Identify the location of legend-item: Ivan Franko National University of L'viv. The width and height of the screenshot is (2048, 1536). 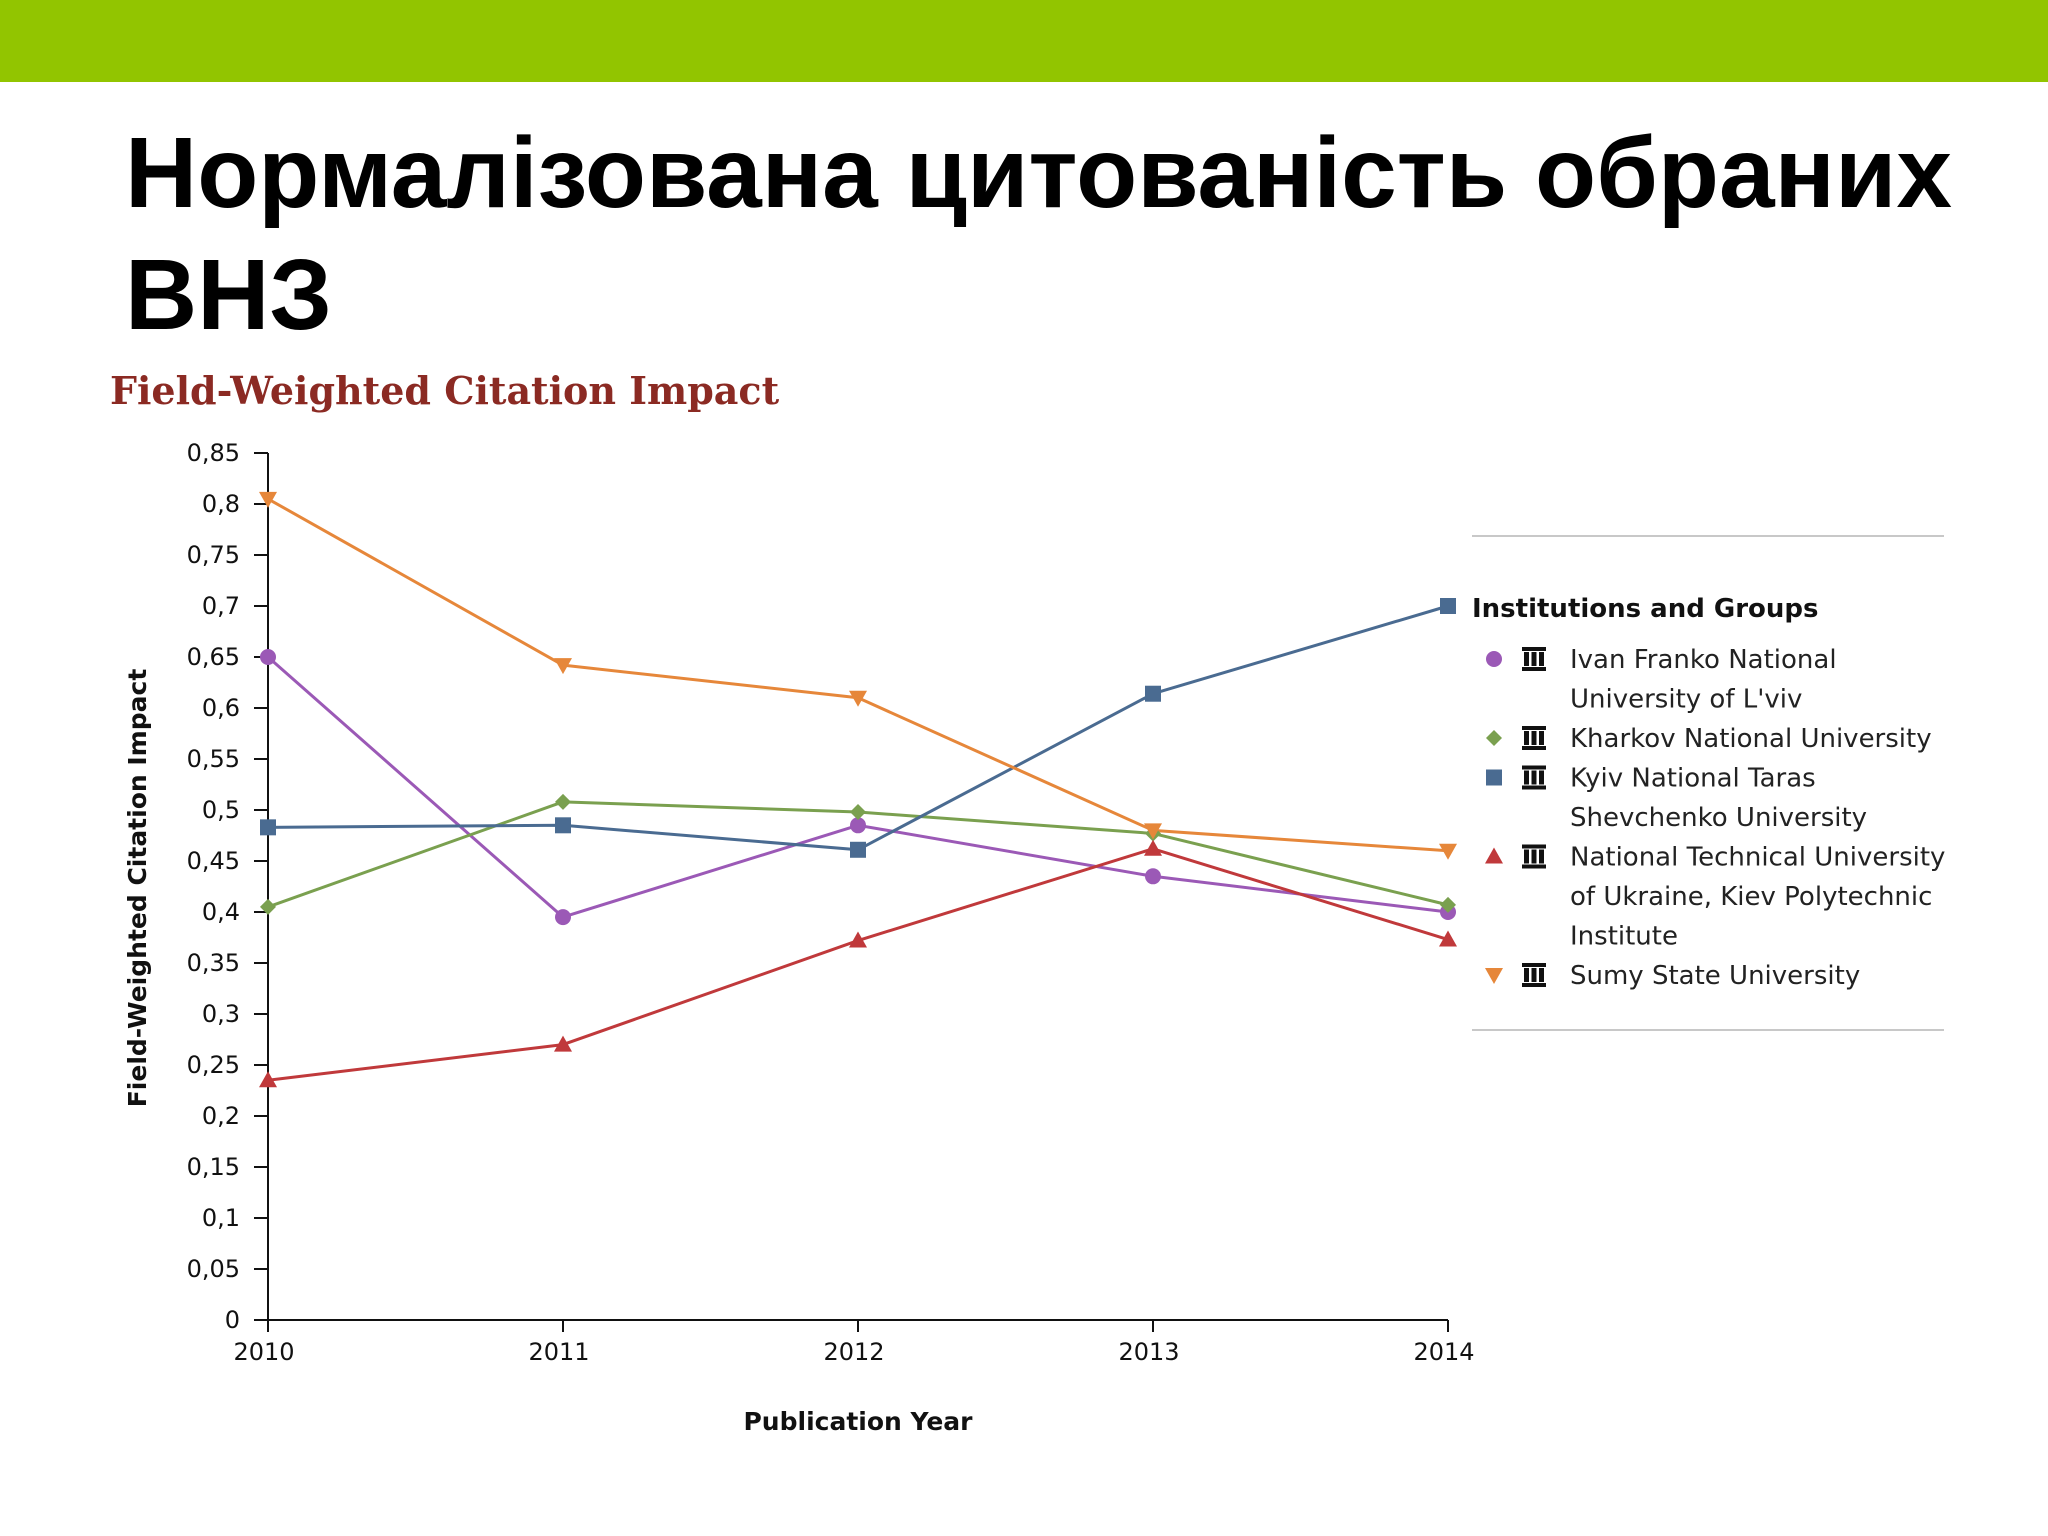
(1661, 680).